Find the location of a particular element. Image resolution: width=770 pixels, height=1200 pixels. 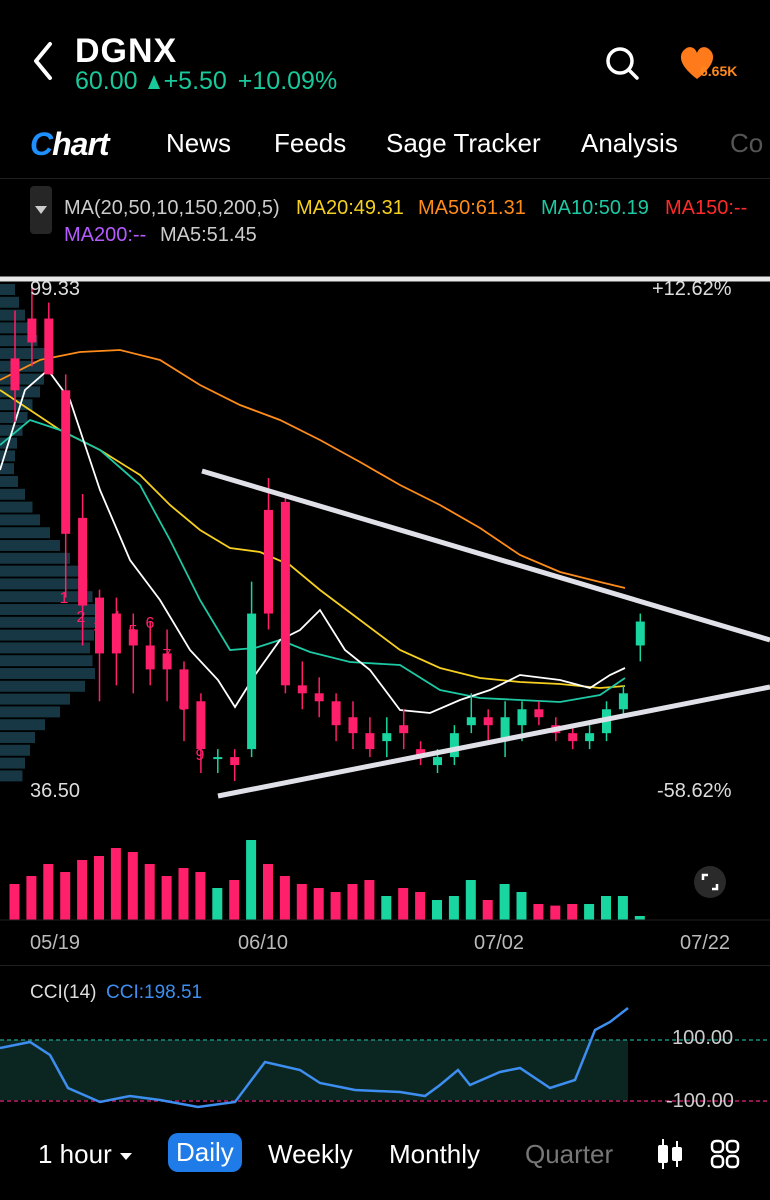

wave-label: 4 is located at coordinates (116, 617).